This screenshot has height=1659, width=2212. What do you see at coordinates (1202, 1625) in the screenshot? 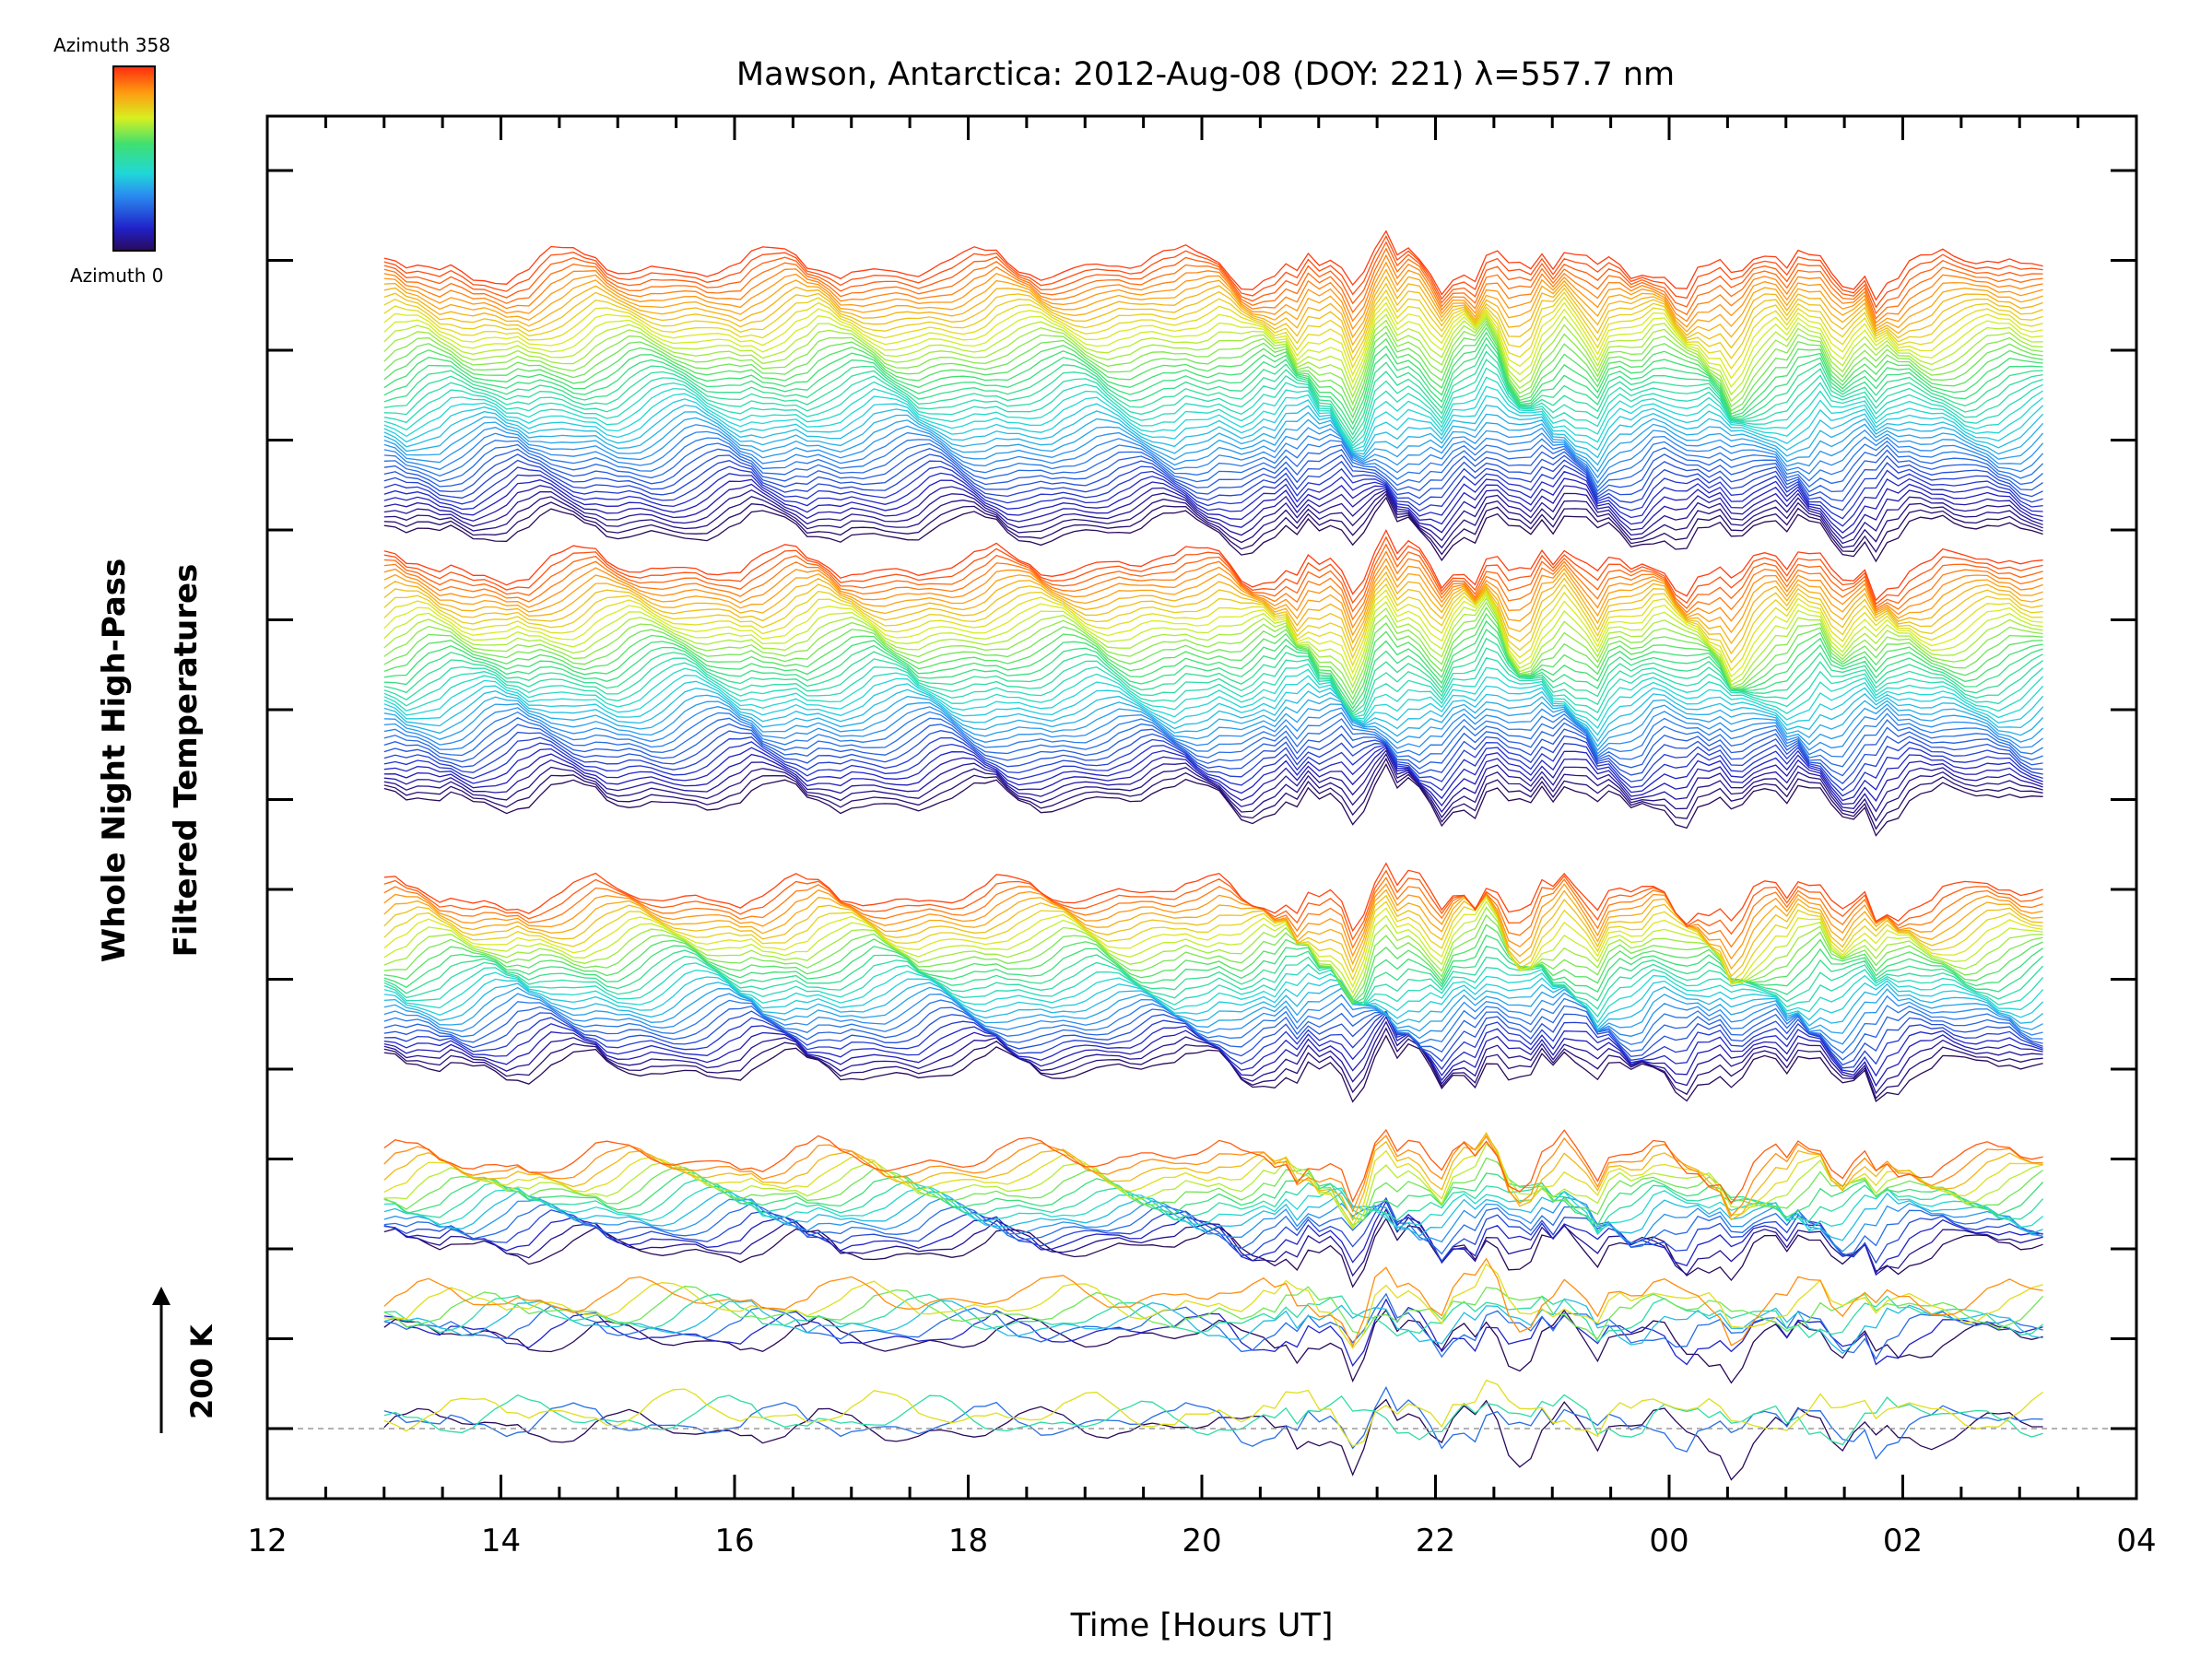
I see `x-axis-label: Time [Hours UT]` at bounding box center [1202, 1625].